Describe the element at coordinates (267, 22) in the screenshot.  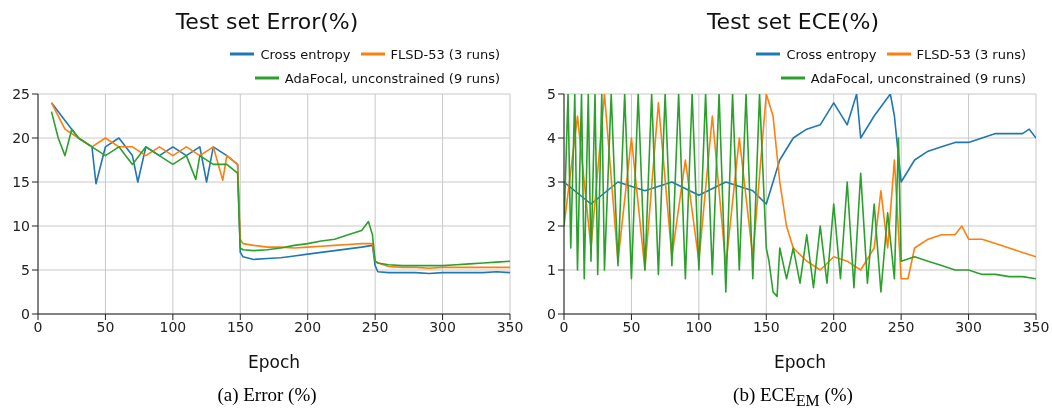
I see `chart-title: Test set Error(%)` at that location.